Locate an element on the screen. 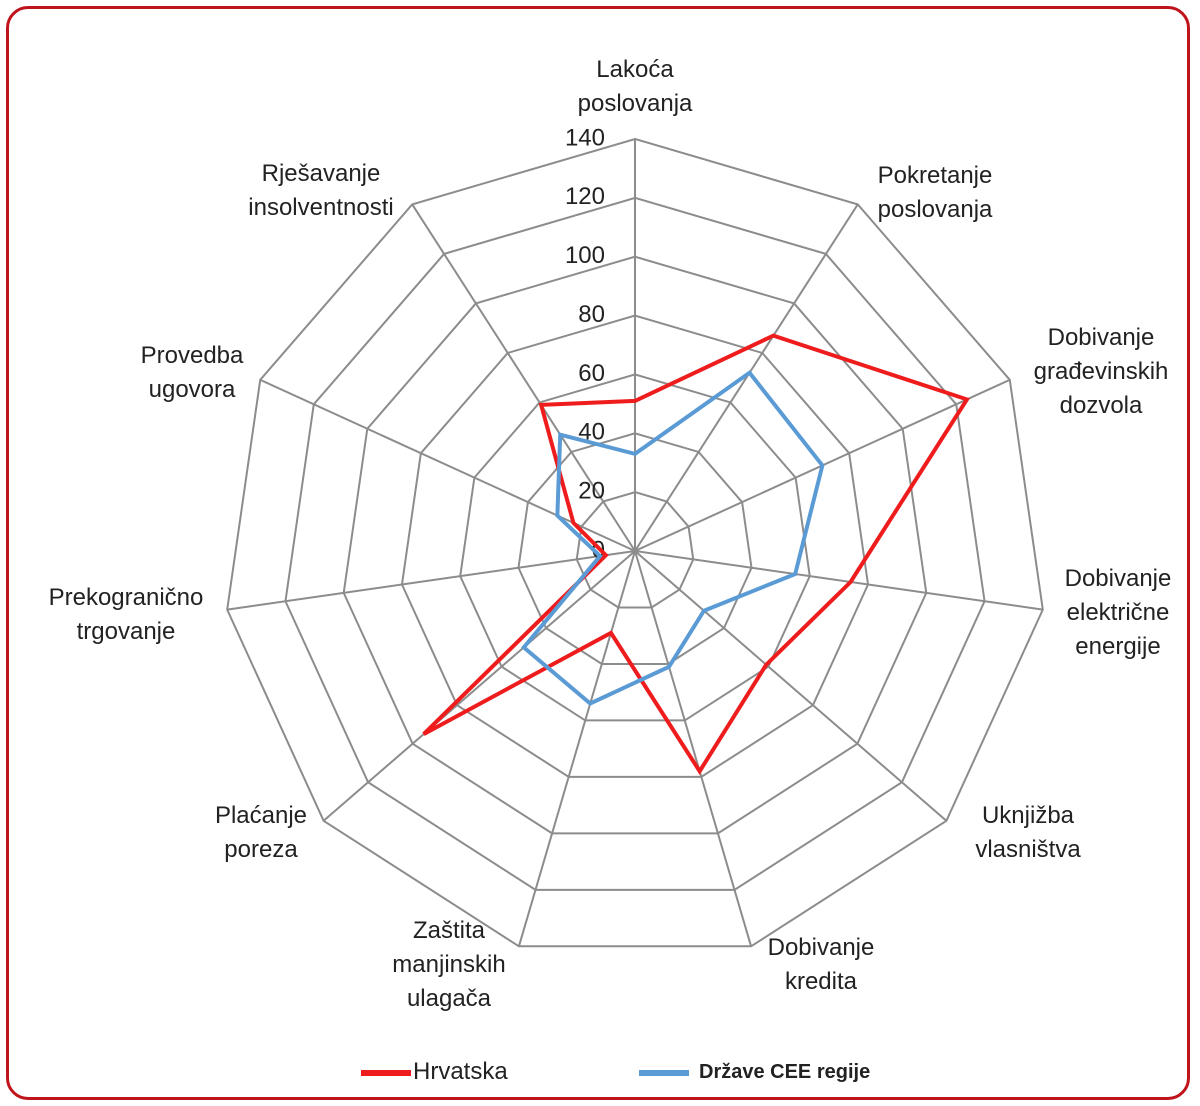 The height and width of the screenshot is (1106, 1200). legend-label: Države CEE regije is located at coordinates (785, 1072).